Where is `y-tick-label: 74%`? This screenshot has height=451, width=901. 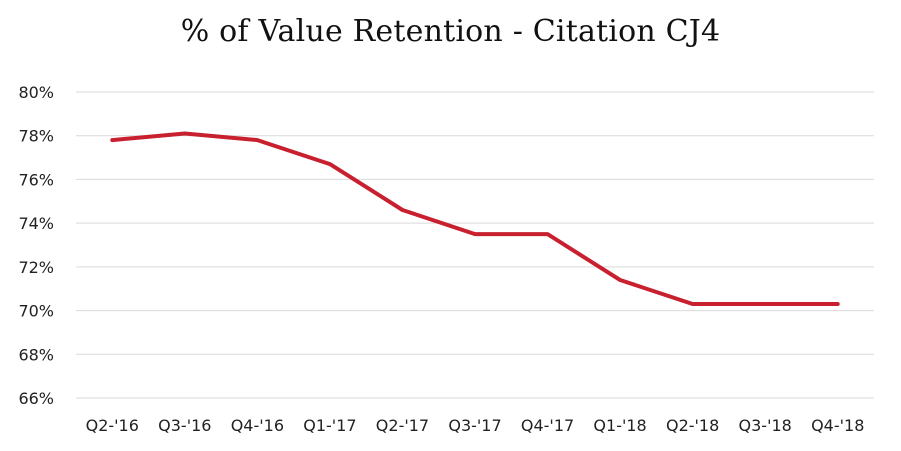 y-tick-label: 74% is located at coordinates (36, 223).